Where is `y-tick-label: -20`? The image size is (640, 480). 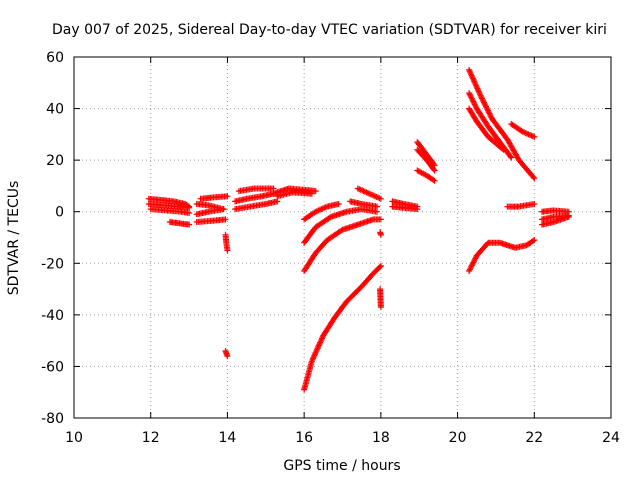 y-tick-label: -20 is located at coordinates (52, 264).